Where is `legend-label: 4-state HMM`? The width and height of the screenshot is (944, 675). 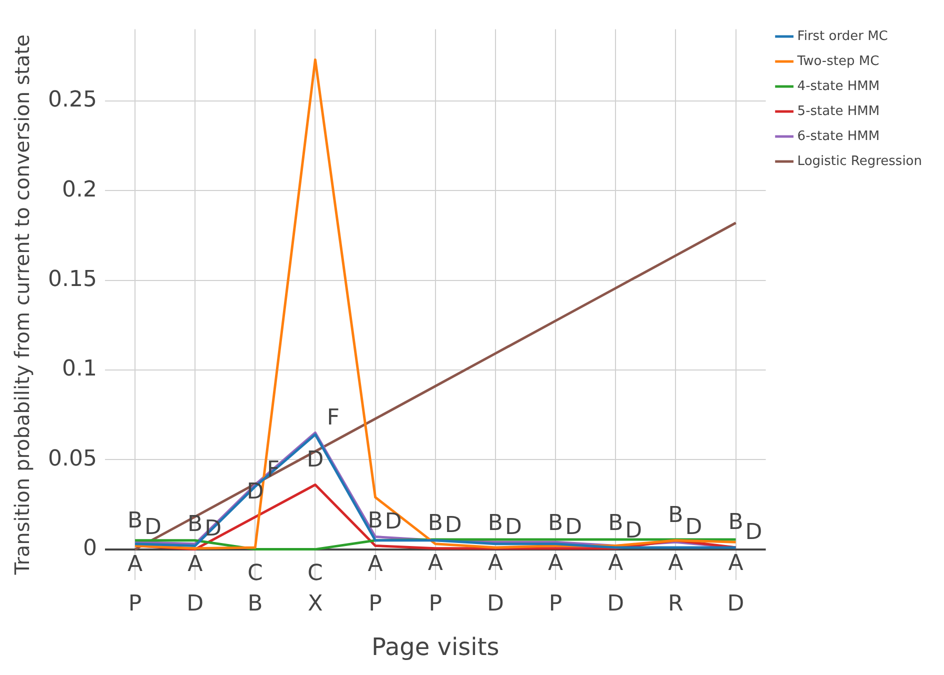 legend-label: 4-state HMM is located at coordinates (838, 86).